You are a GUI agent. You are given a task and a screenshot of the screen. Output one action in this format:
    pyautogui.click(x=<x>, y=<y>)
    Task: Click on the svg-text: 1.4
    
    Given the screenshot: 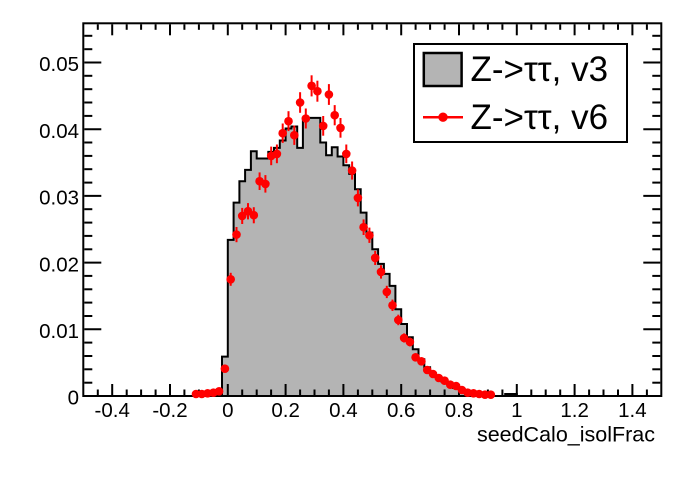 What is the action you would take?
    pyautogui.click(x=632, y=410)
    